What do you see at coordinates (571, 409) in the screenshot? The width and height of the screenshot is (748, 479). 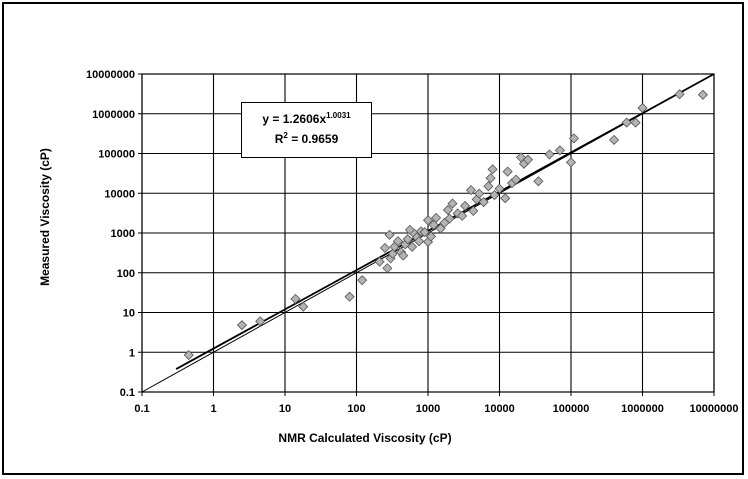 I see `x-tick-label: 100000` at bounding box center [571, 409].